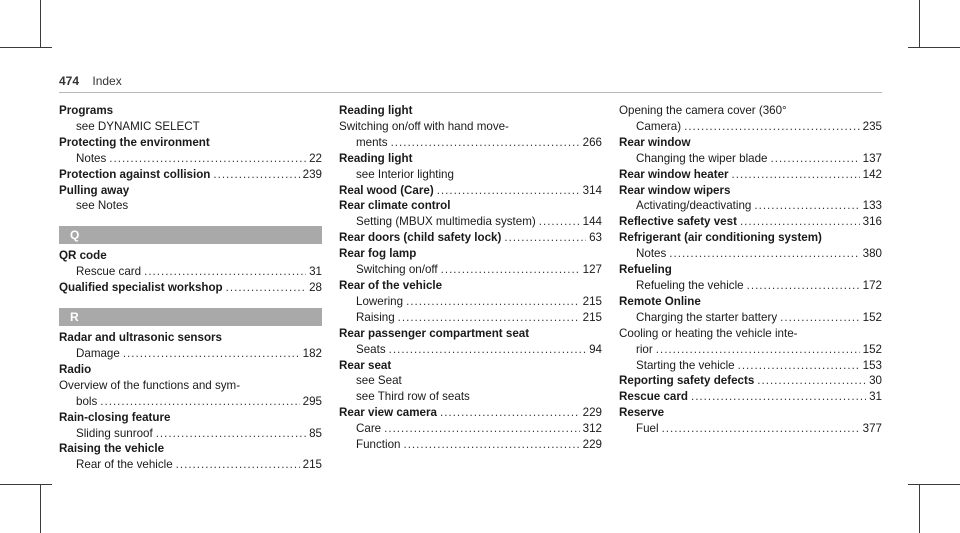 The width and height of the screenshot is (960, 533). Describe the element at coordinates (678, 222) in the screenshot. I see `entry-text: Reflective safety vest` at that location.